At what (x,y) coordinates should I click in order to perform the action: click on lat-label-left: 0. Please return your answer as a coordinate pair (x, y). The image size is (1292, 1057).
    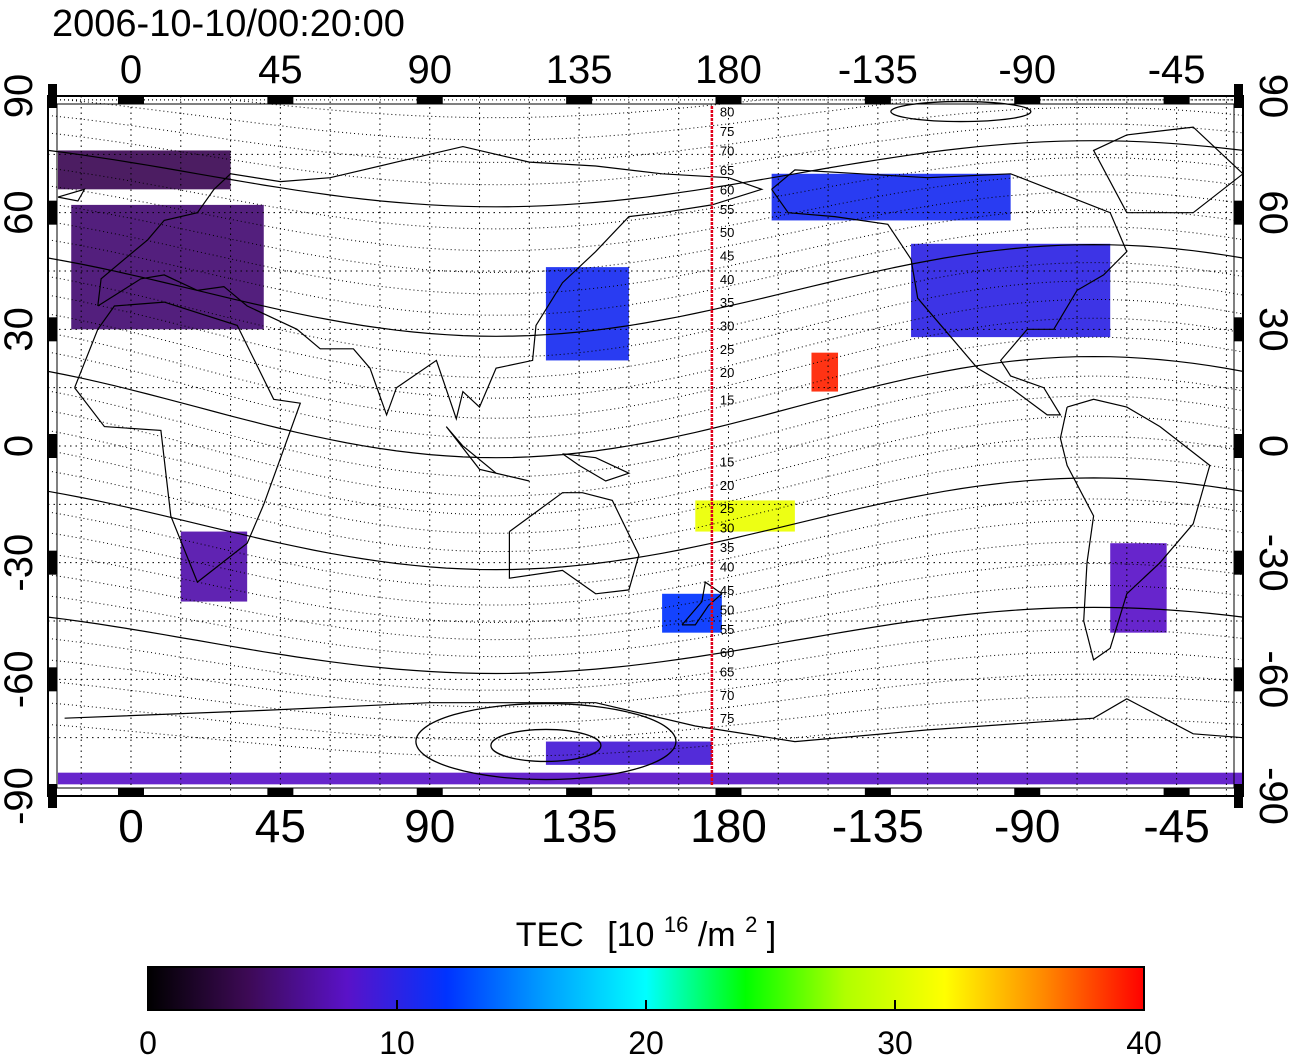
    Looking at the image, I should click on (20, 446).